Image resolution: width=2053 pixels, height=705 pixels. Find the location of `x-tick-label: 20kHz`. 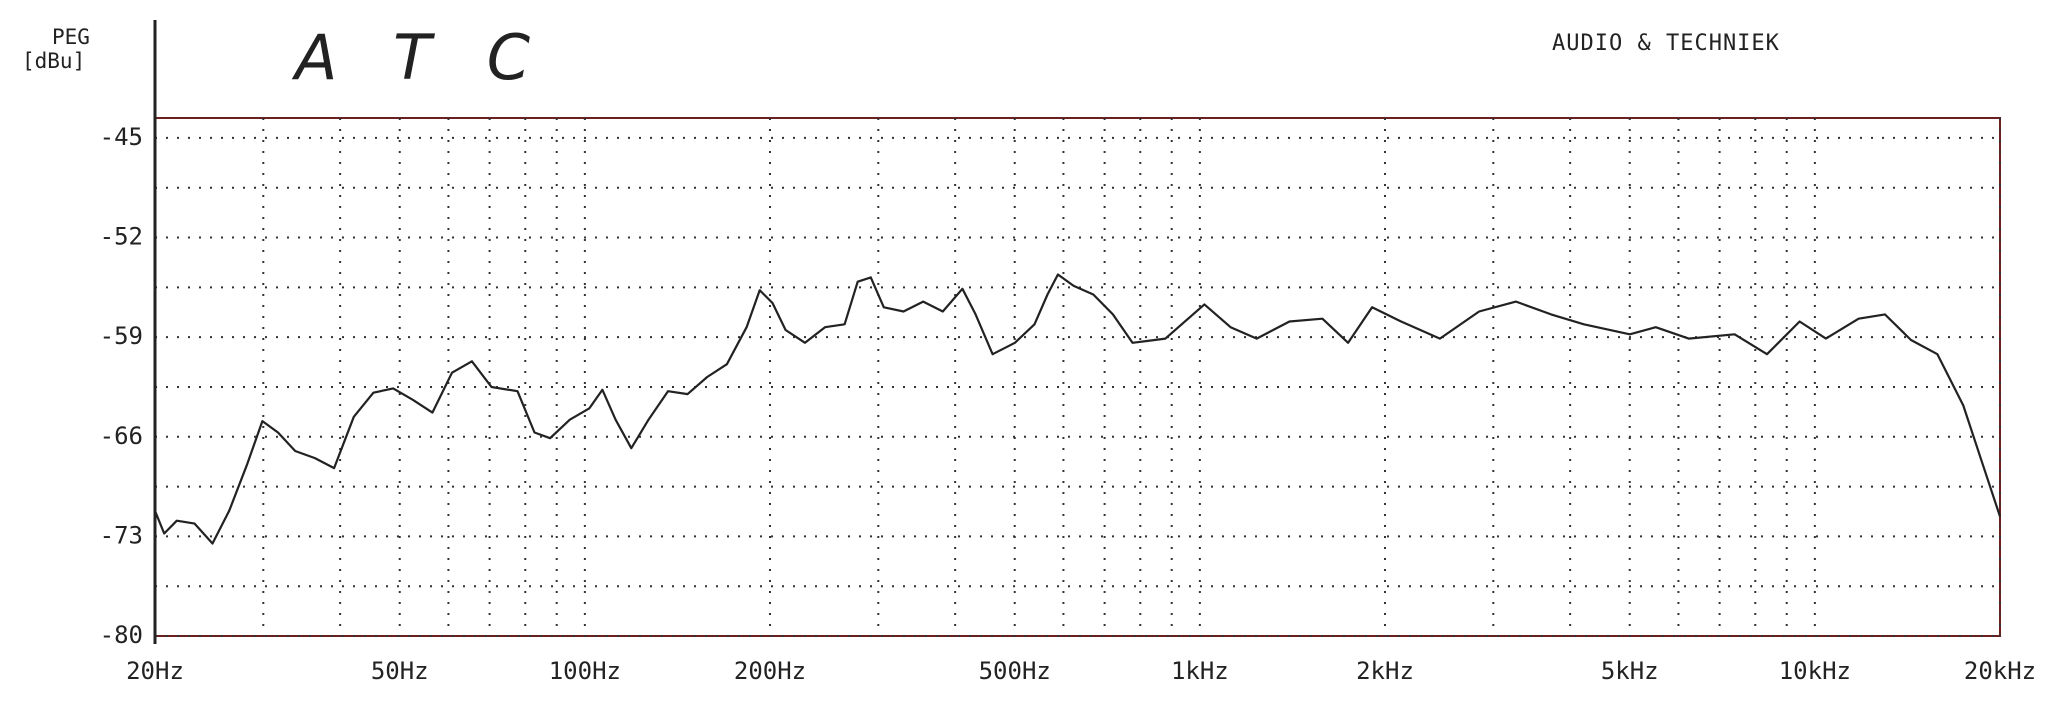

x-tick-label: 20kHz is located at coordinates (2000, 671).